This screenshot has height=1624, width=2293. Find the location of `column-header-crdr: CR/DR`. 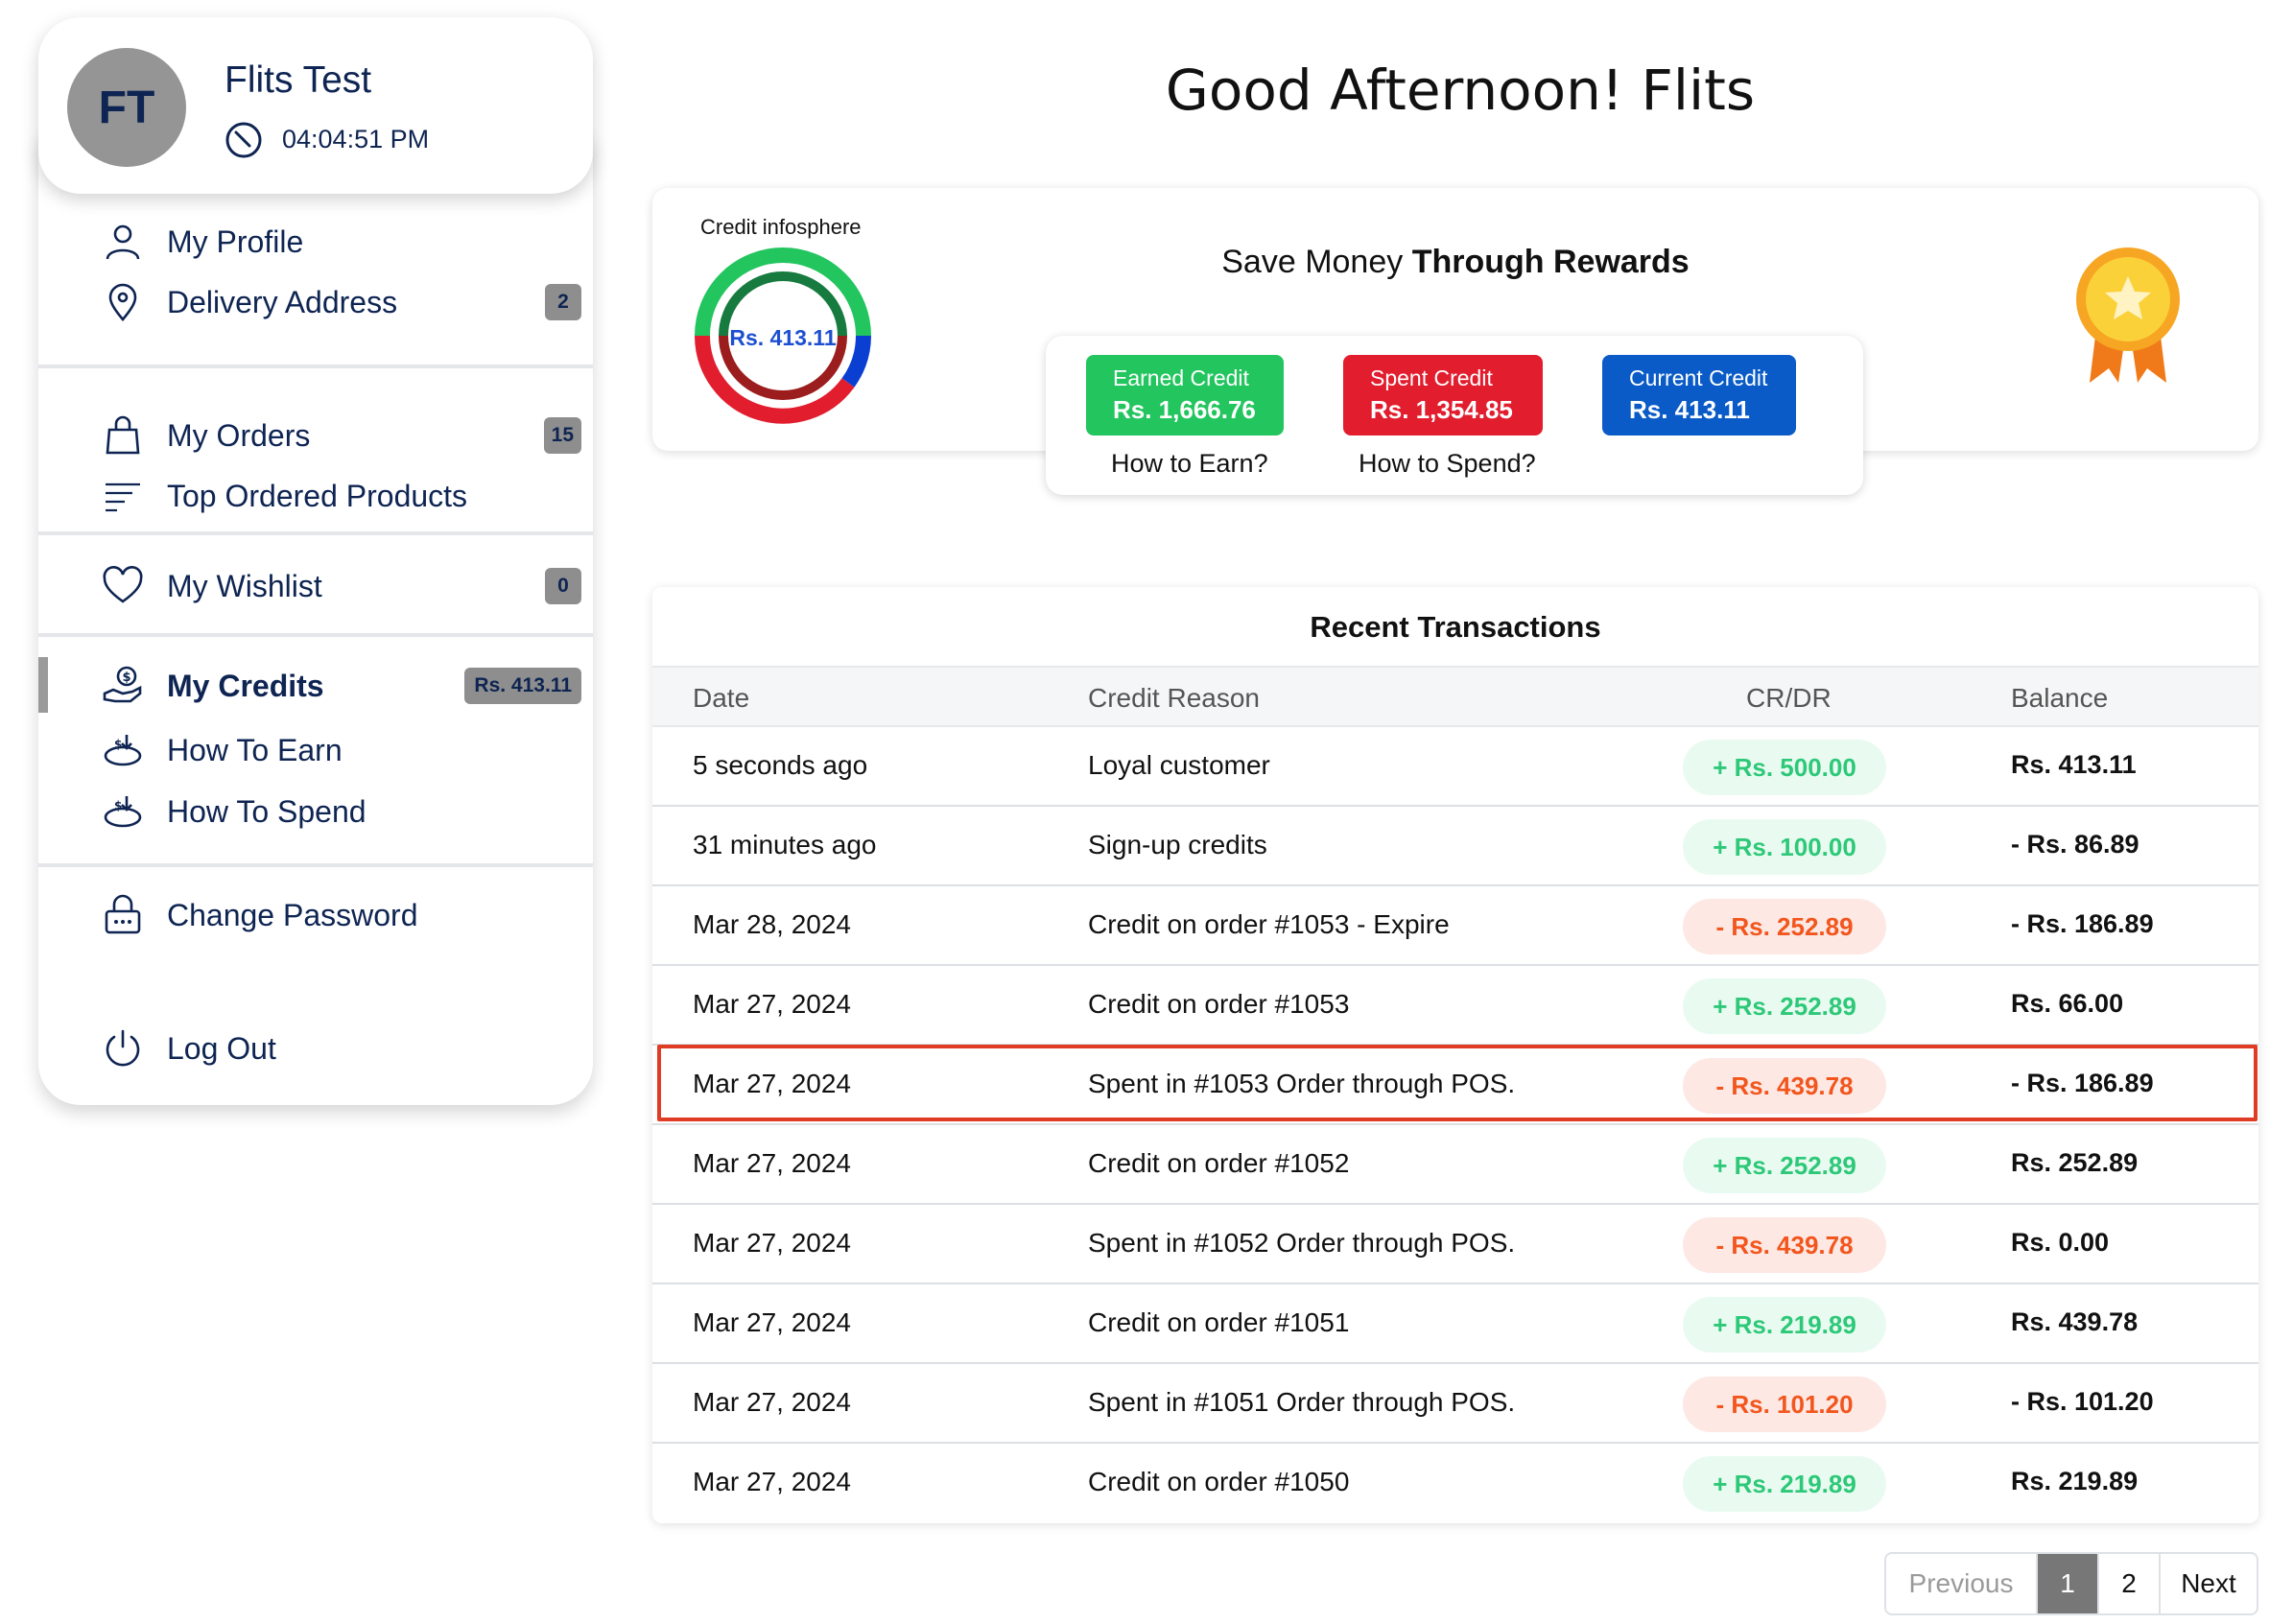

column-header-crdr: CR/DR is located at coordinates (1789, 698).